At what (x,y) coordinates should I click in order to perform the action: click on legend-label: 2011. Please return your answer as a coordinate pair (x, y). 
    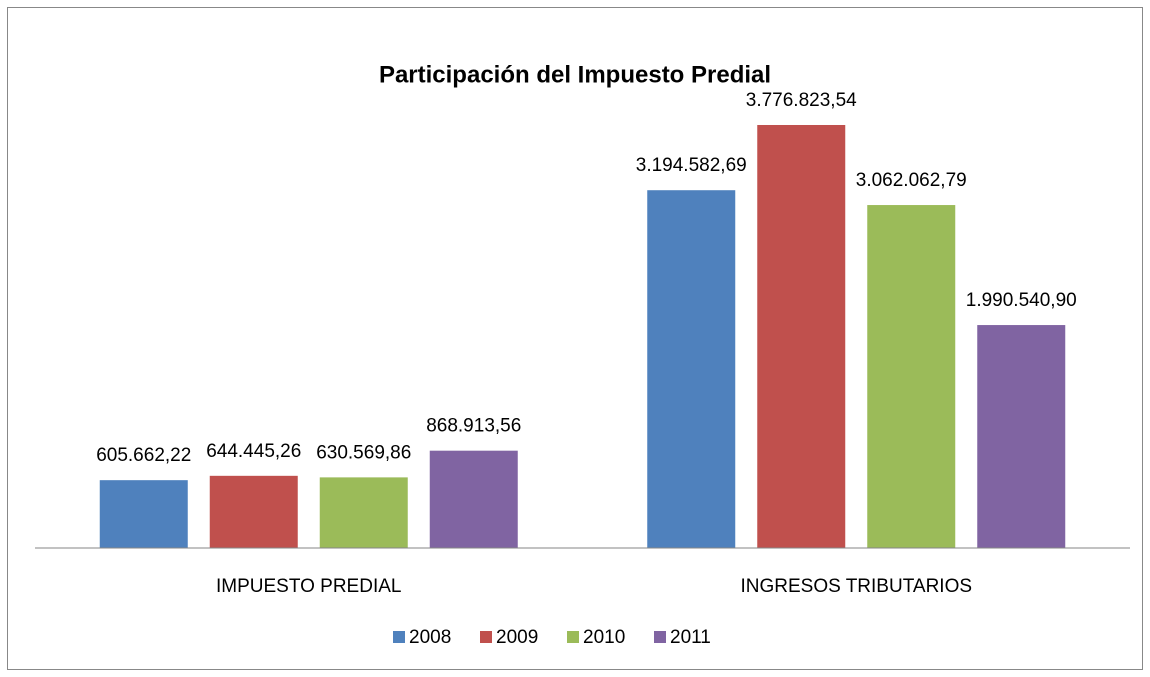
    Looking at the image, I should click on (690, 637).